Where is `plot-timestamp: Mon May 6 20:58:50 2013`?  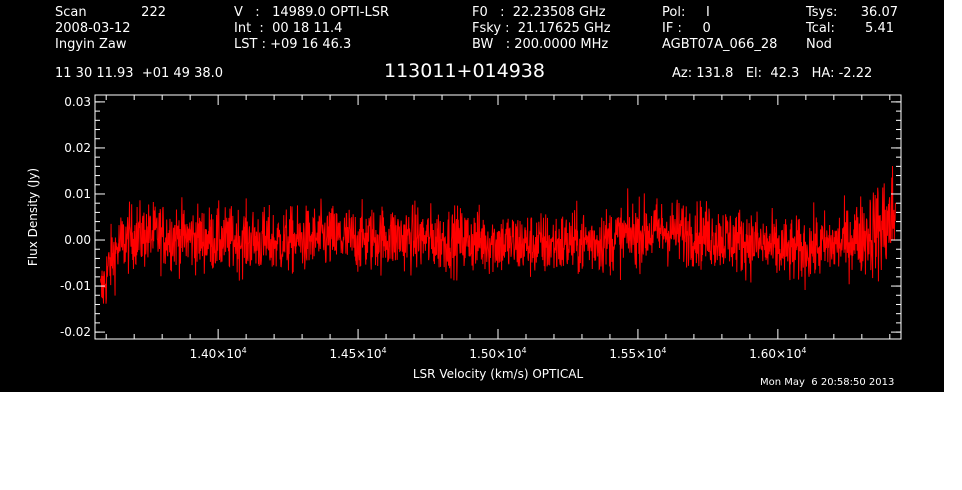
plot-timestamp: Mon May 6 20:58:50 2013 is located at coordinates (827, 382).